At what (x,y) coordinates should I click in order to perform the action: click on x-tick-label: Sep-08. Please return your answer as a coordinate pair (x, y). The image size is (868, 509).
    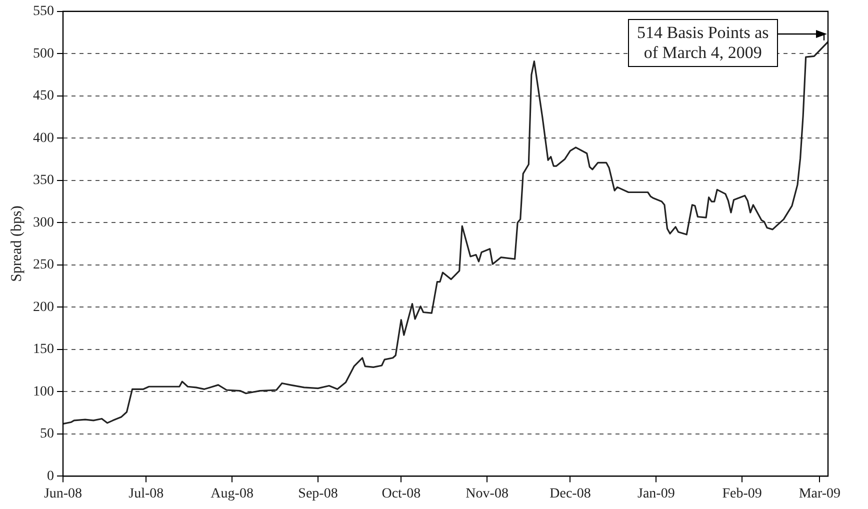
    Looking at the image, I should click on (318, 494).